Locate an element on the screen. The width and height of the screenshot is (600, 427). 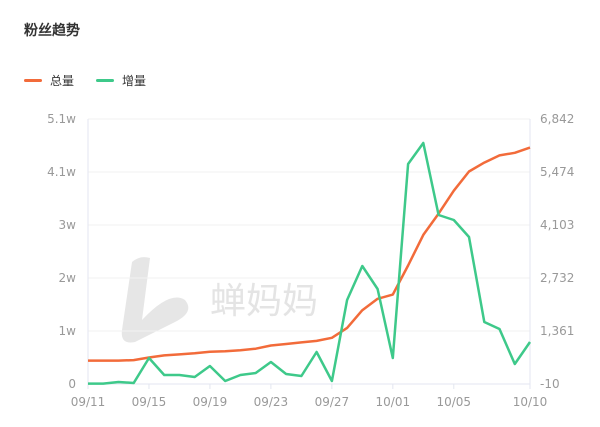
x-tick-label: 10/01 is located at coordinates (393, 402).